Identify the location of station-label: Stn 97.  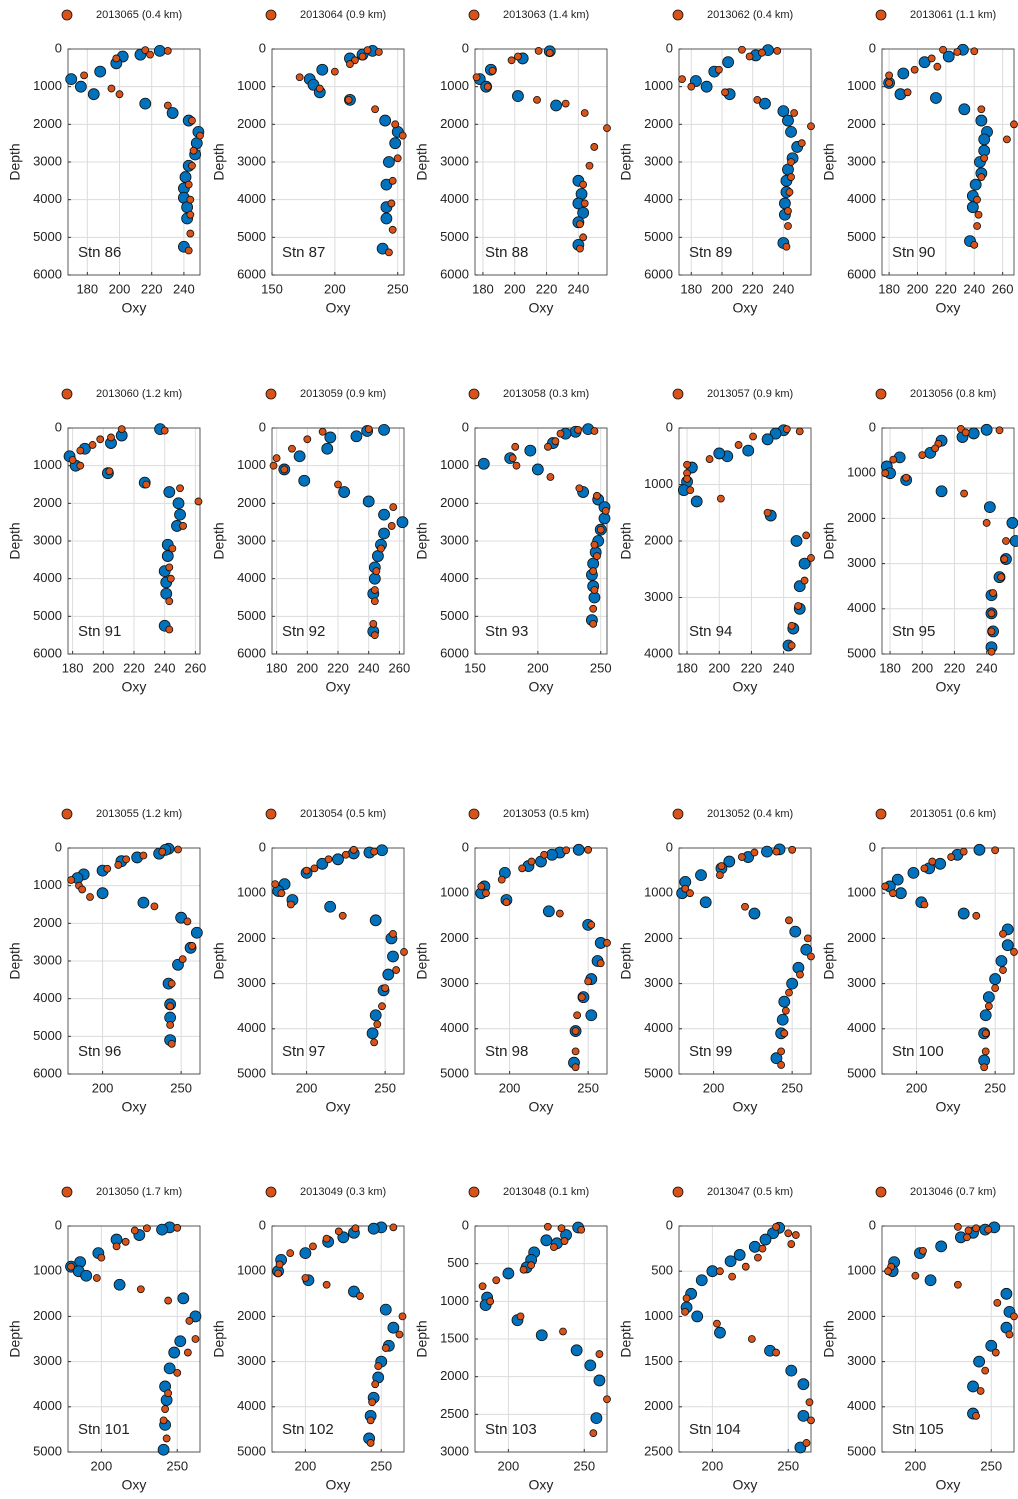
(303, 1051).